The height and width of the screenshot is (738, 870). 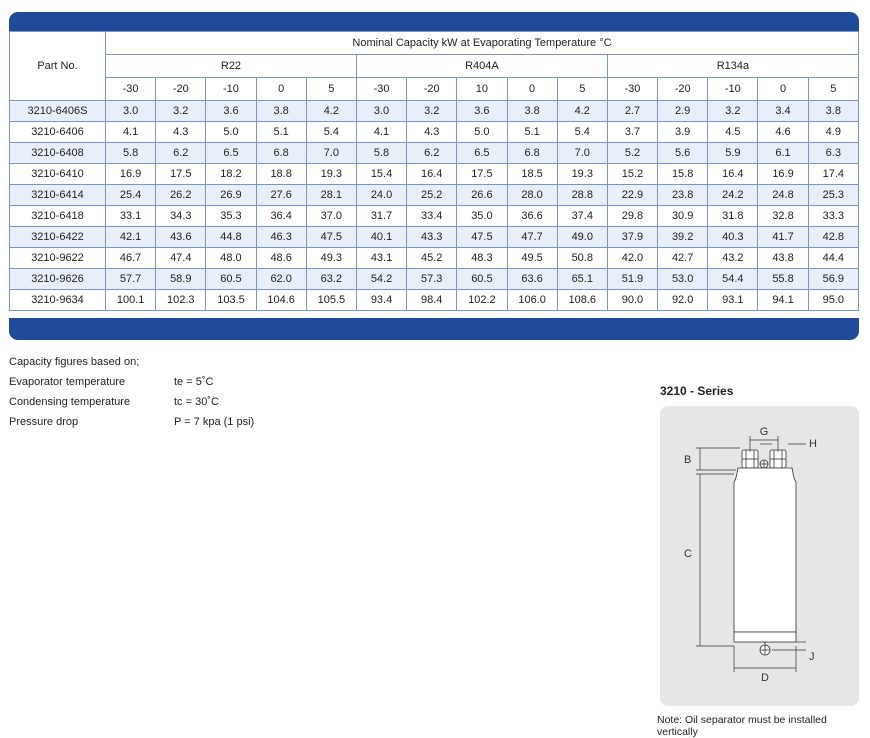 I want to click on capacity-cell: 37.9, so click(x=632, y=237).